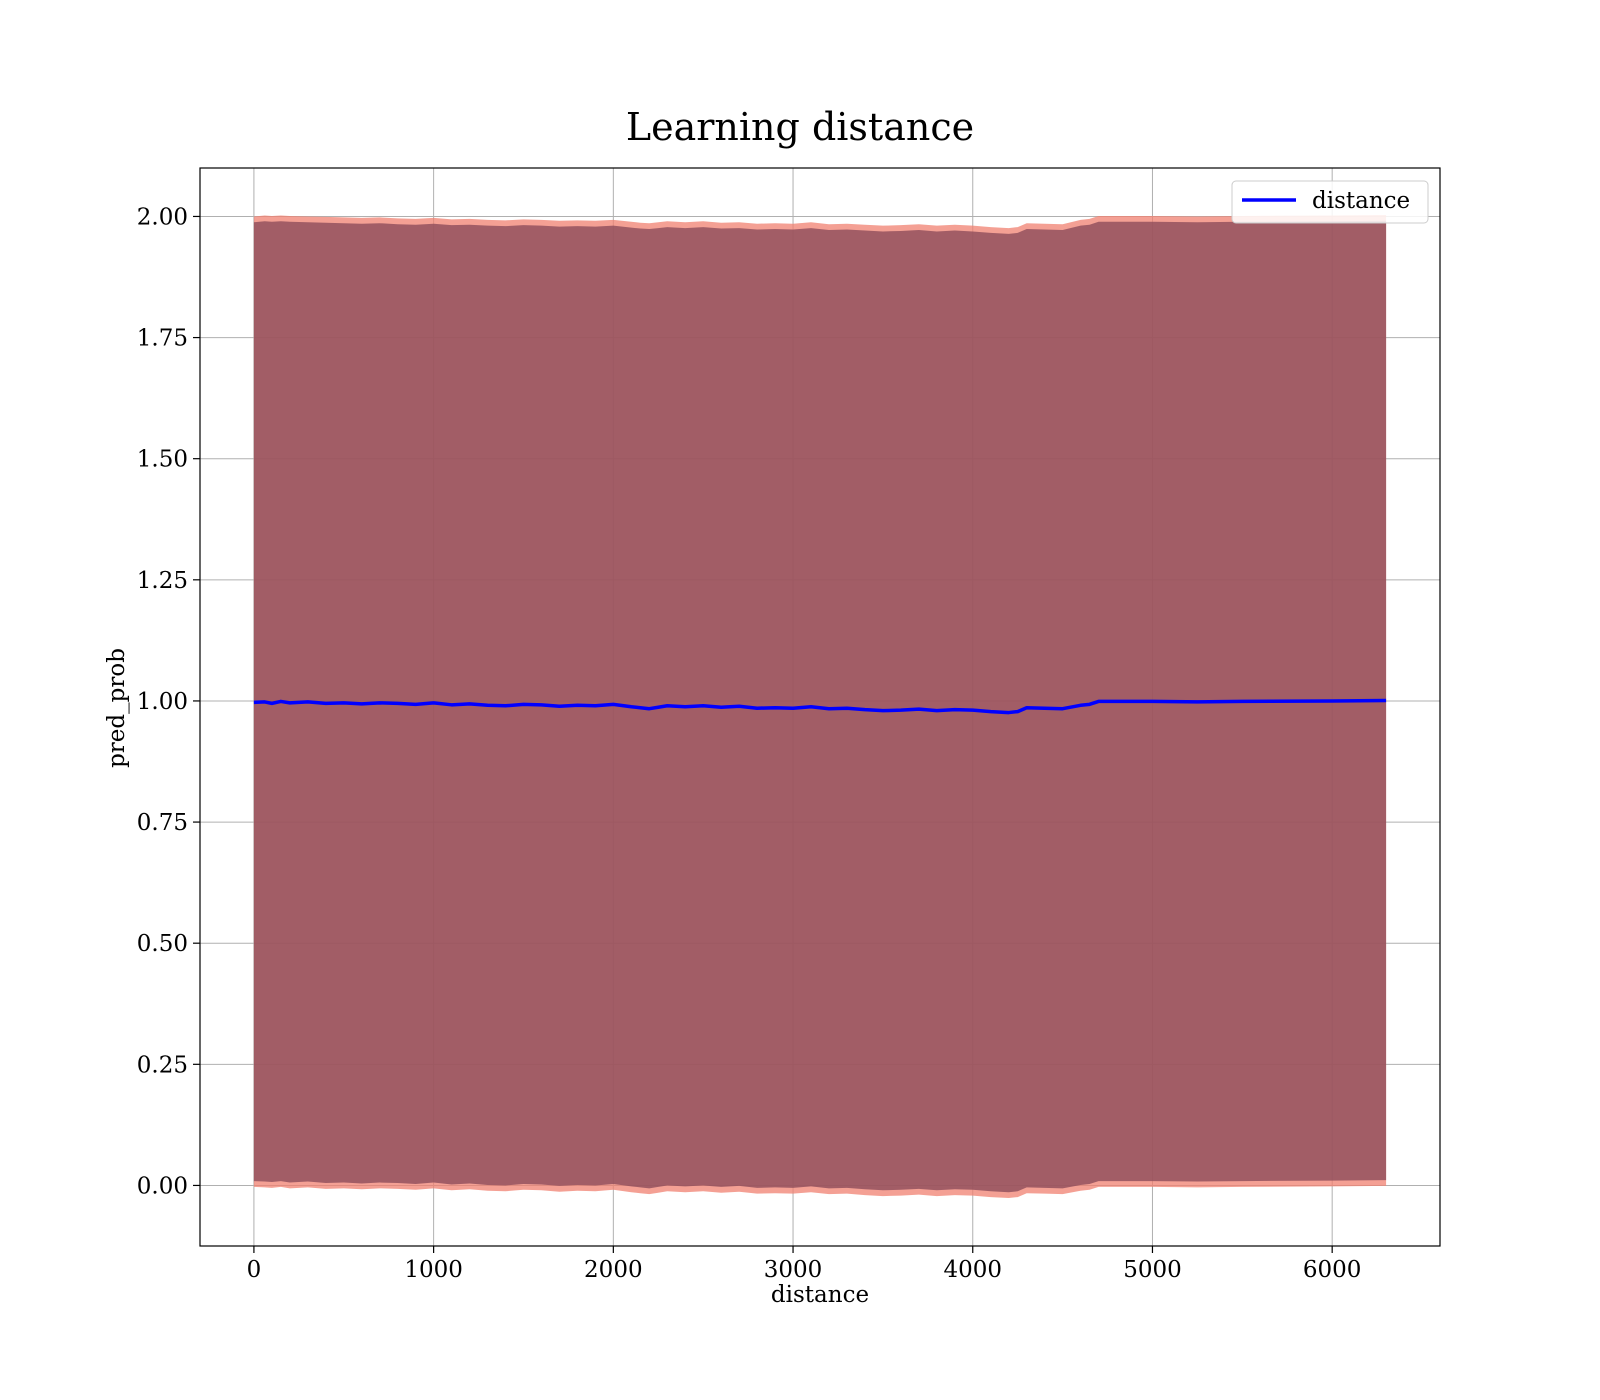 The width and height of the screenshot is (1600, 1400). Describe the element at coordinates (162, 944) in the screenshot. I see `y-tick-label-2: 0.50` at that location.